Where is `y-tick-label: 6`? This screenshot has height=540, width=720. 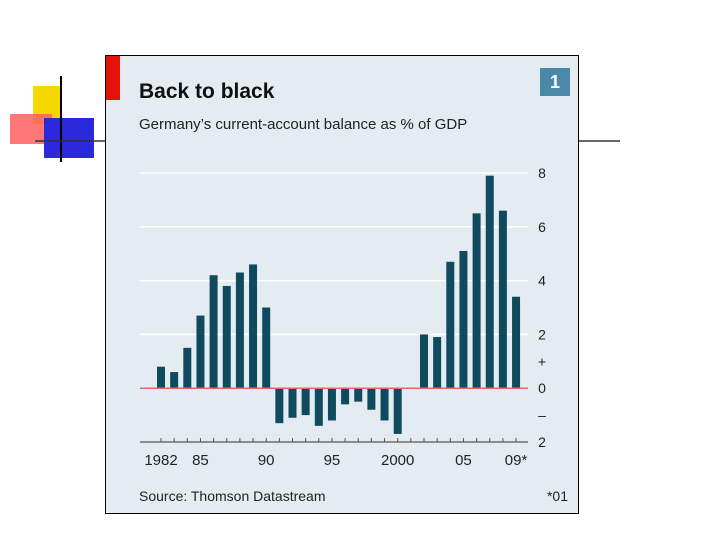
y-tick-label: 6 is located at coordinates (542, 227).